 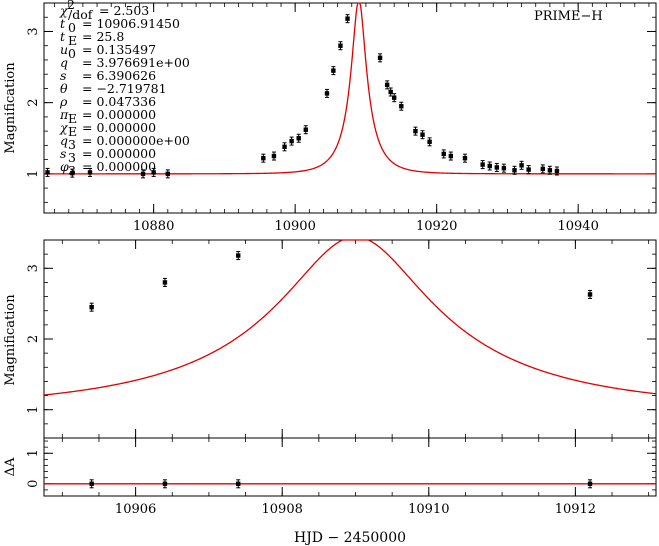 I want to click on x-tick-label: 10900, so click(x=294, y=226).